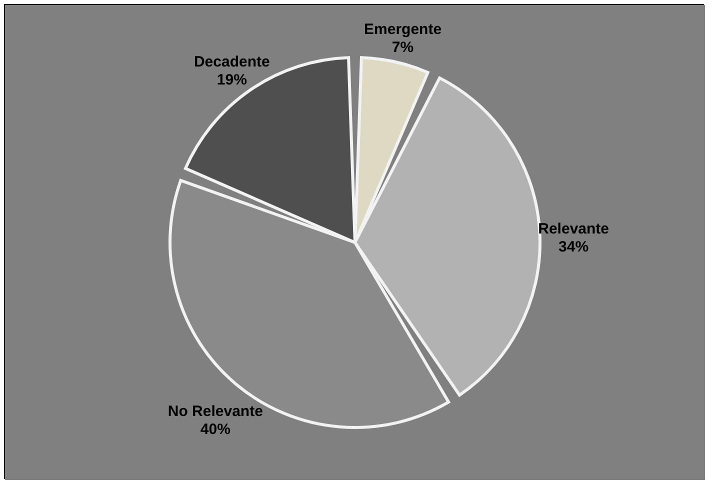 The image size is (710, 485). What do you see at coordinates (231, 79) in the screenshot?
I see `data-label: 19%` at bounding box center [231, 79].